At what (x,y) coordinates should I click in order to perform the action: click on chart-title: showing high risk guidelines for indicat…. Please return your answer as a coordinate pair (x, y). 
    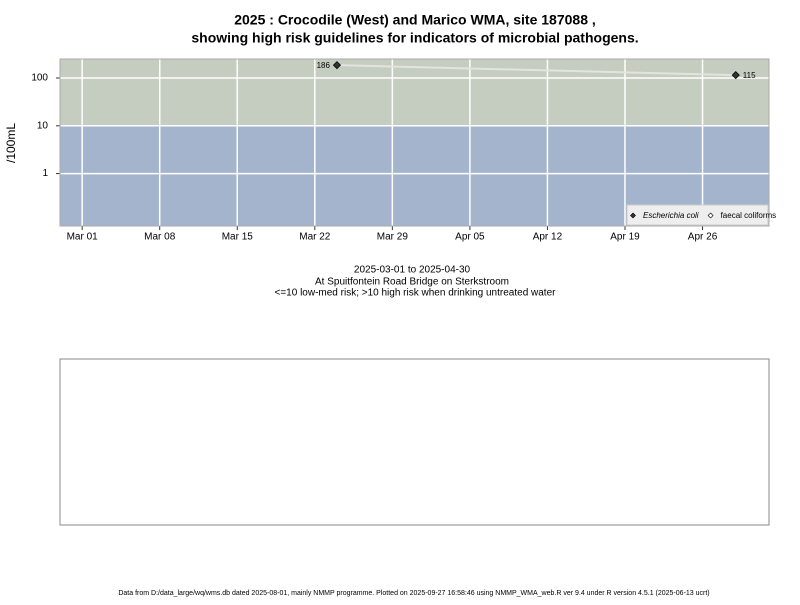
    Looking at the image, I should click on (414, 38).